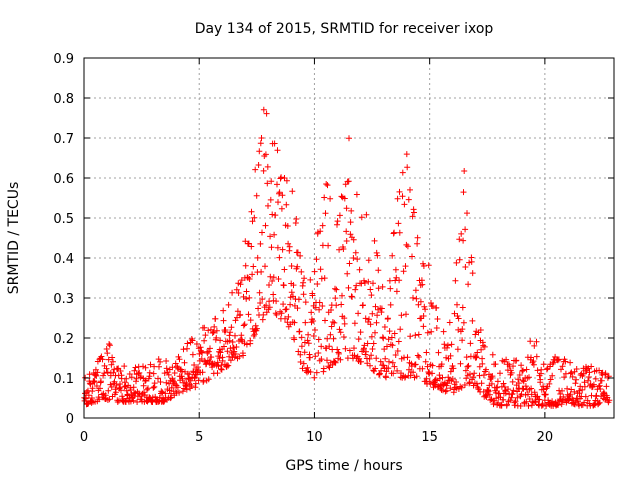 This screenshot has height=480, width=640. What do you see at coordinates (63, 219) in the screenshot?
I see `y-tick-label: 0.5` at bounding box center [63, 219].